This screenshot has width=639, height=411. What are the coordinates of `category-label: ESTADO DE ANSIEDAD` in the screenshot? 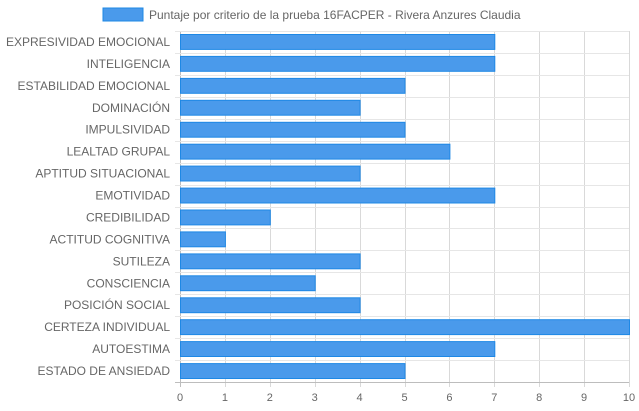 It's located at (104, 371).